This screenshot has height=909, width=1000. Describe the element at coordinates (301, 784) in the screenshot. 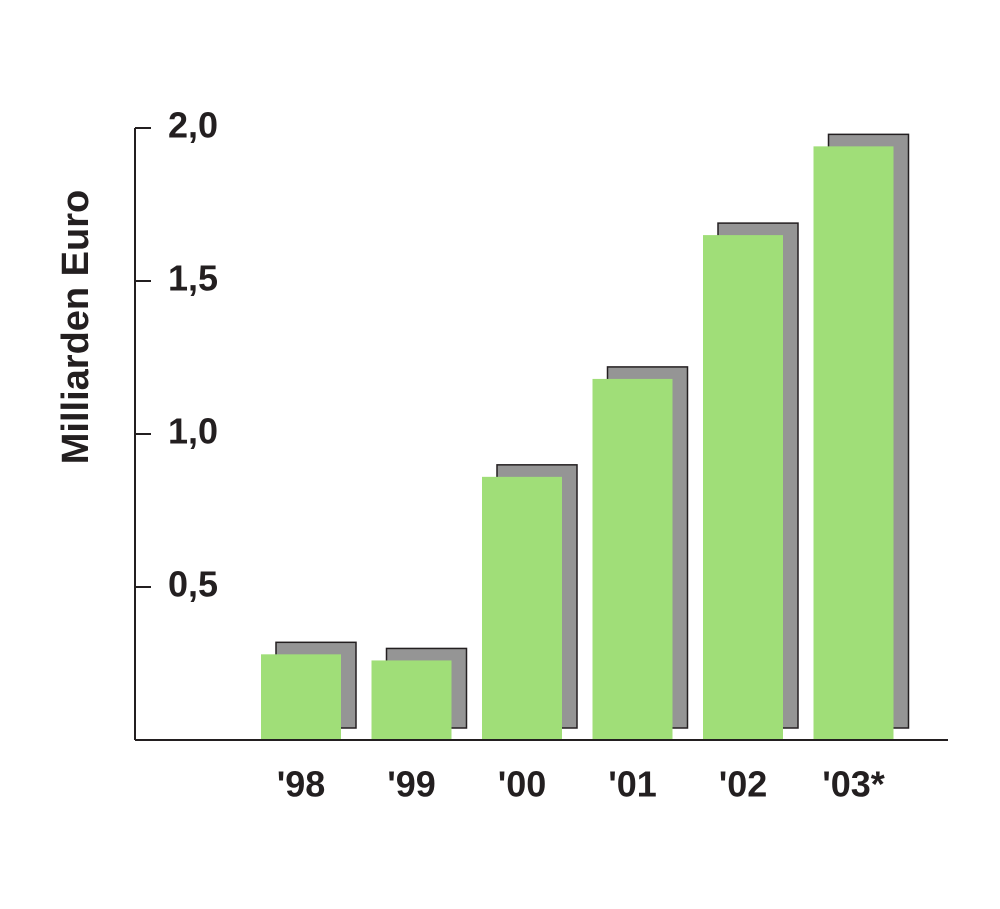

I see `x-tick-label: '98` at that location.